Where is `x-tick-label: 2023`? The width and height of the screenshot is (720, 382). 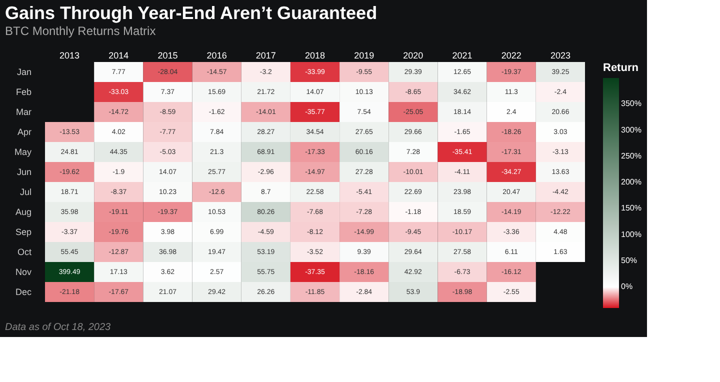
x-tick-label: 2023 is located at coordinates (560, 55).